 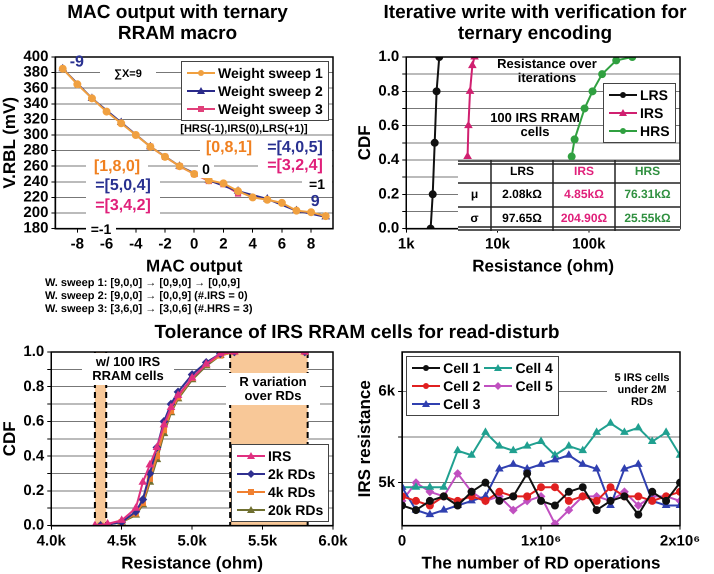 What do you see at coordinates (35, 57) in the screenshot?
I see `y-tick-label: 400` at bounding box center [35, 57].